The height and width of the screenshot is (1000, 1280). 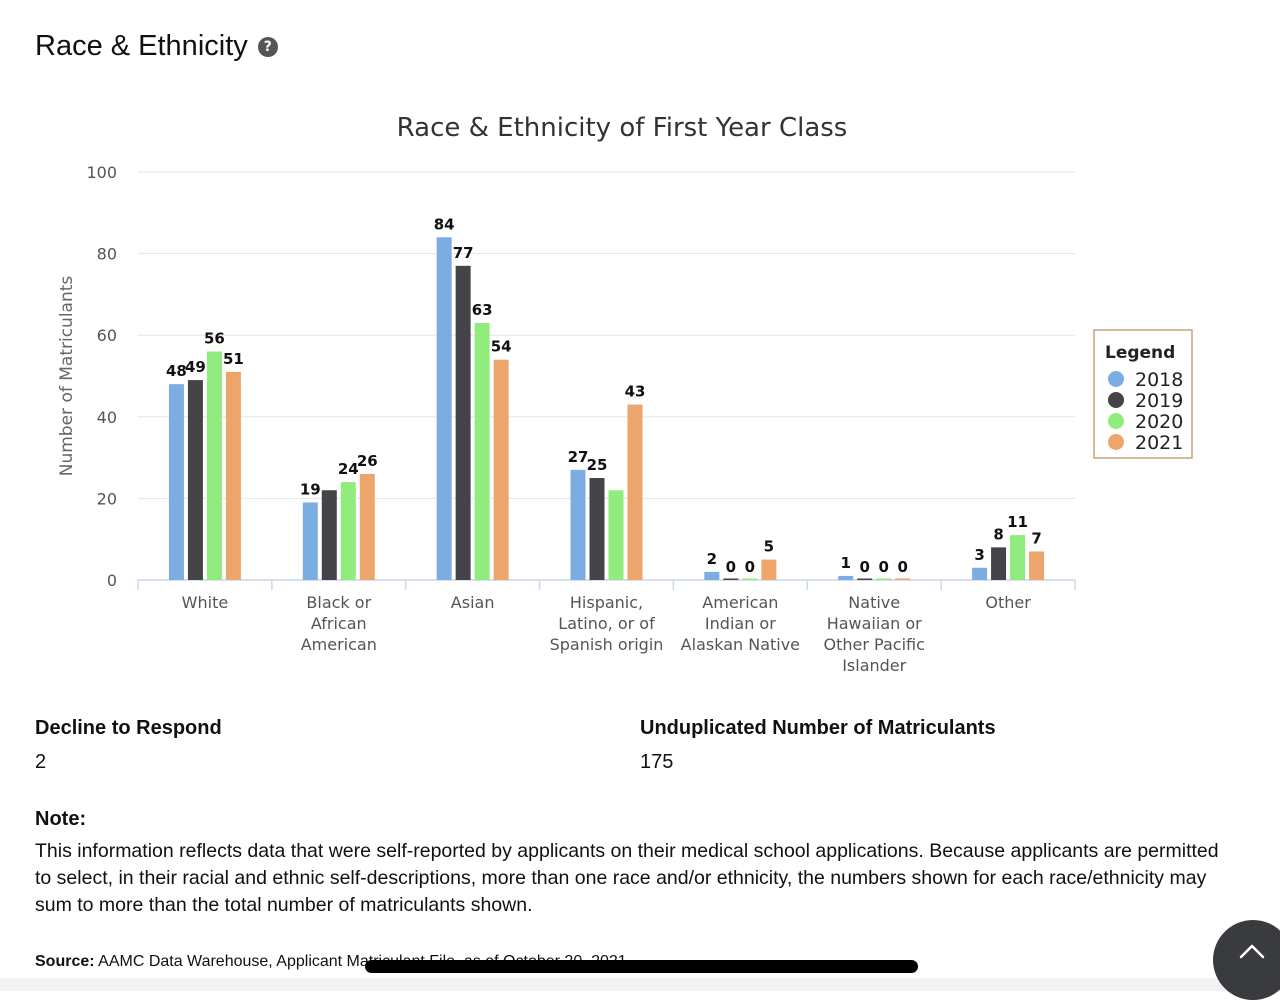 What do you see at coordinates (205, 602) in the screenshot?
I see `x-category-label: White` at bounding box center [205, 602].